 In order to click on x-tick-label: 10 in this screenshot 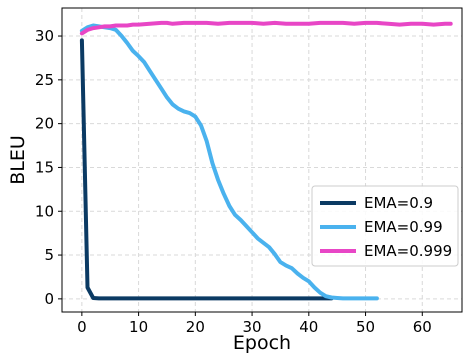, I will do `click(138, 327)`.